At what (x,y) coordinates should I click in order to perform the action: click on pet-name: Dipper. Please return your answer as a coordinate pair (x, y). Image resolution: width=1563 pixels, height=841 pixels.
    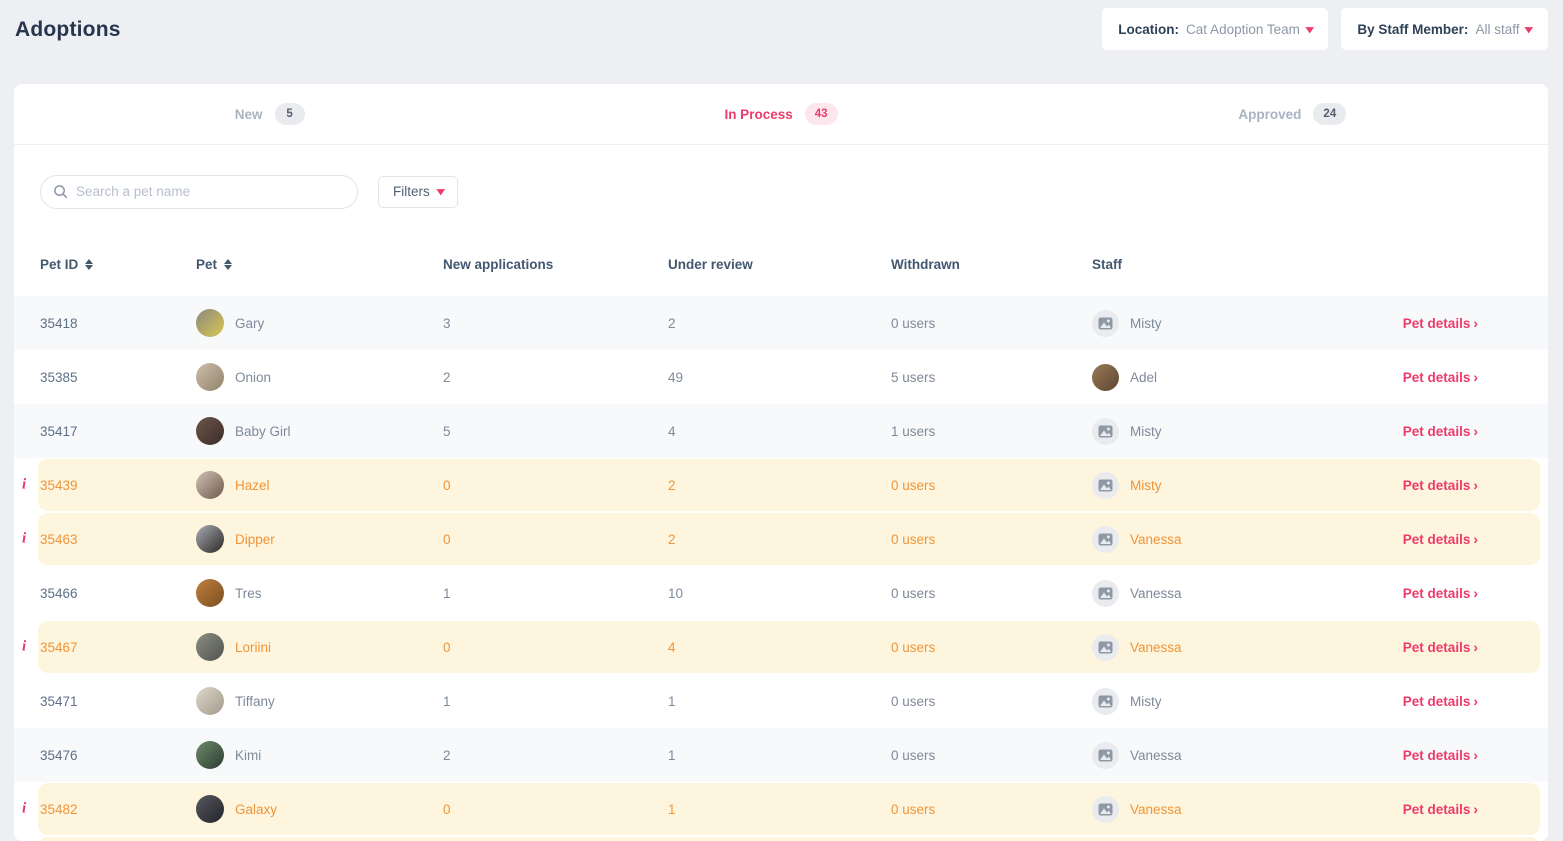
    Looking at the image, I should click on (255, 539).